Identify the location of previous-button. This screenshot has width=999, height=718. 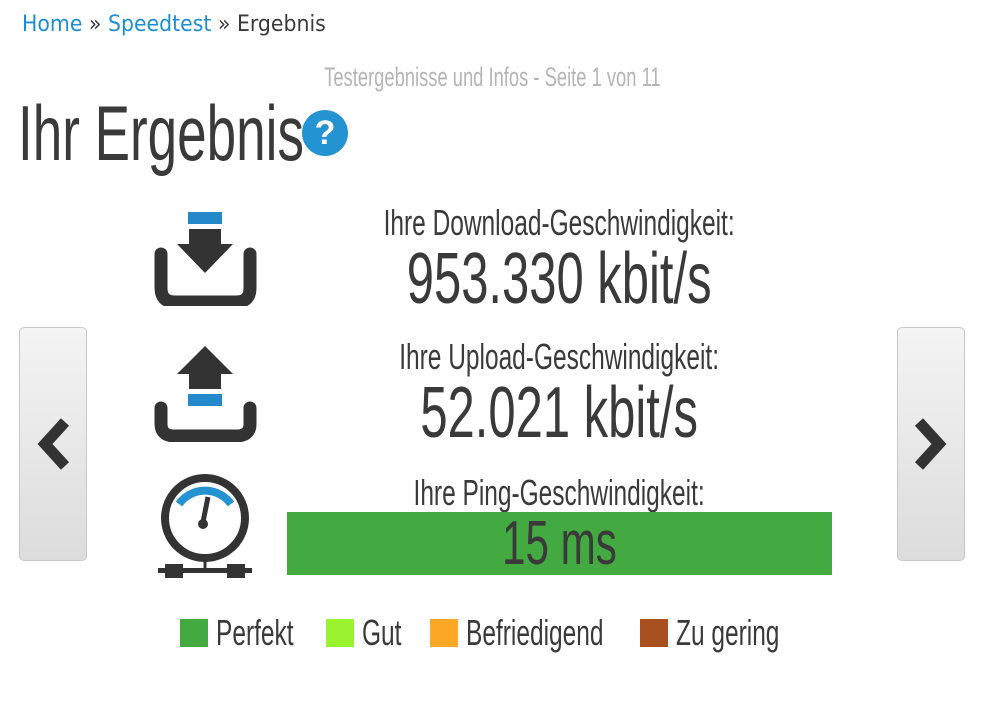
(53, 444).